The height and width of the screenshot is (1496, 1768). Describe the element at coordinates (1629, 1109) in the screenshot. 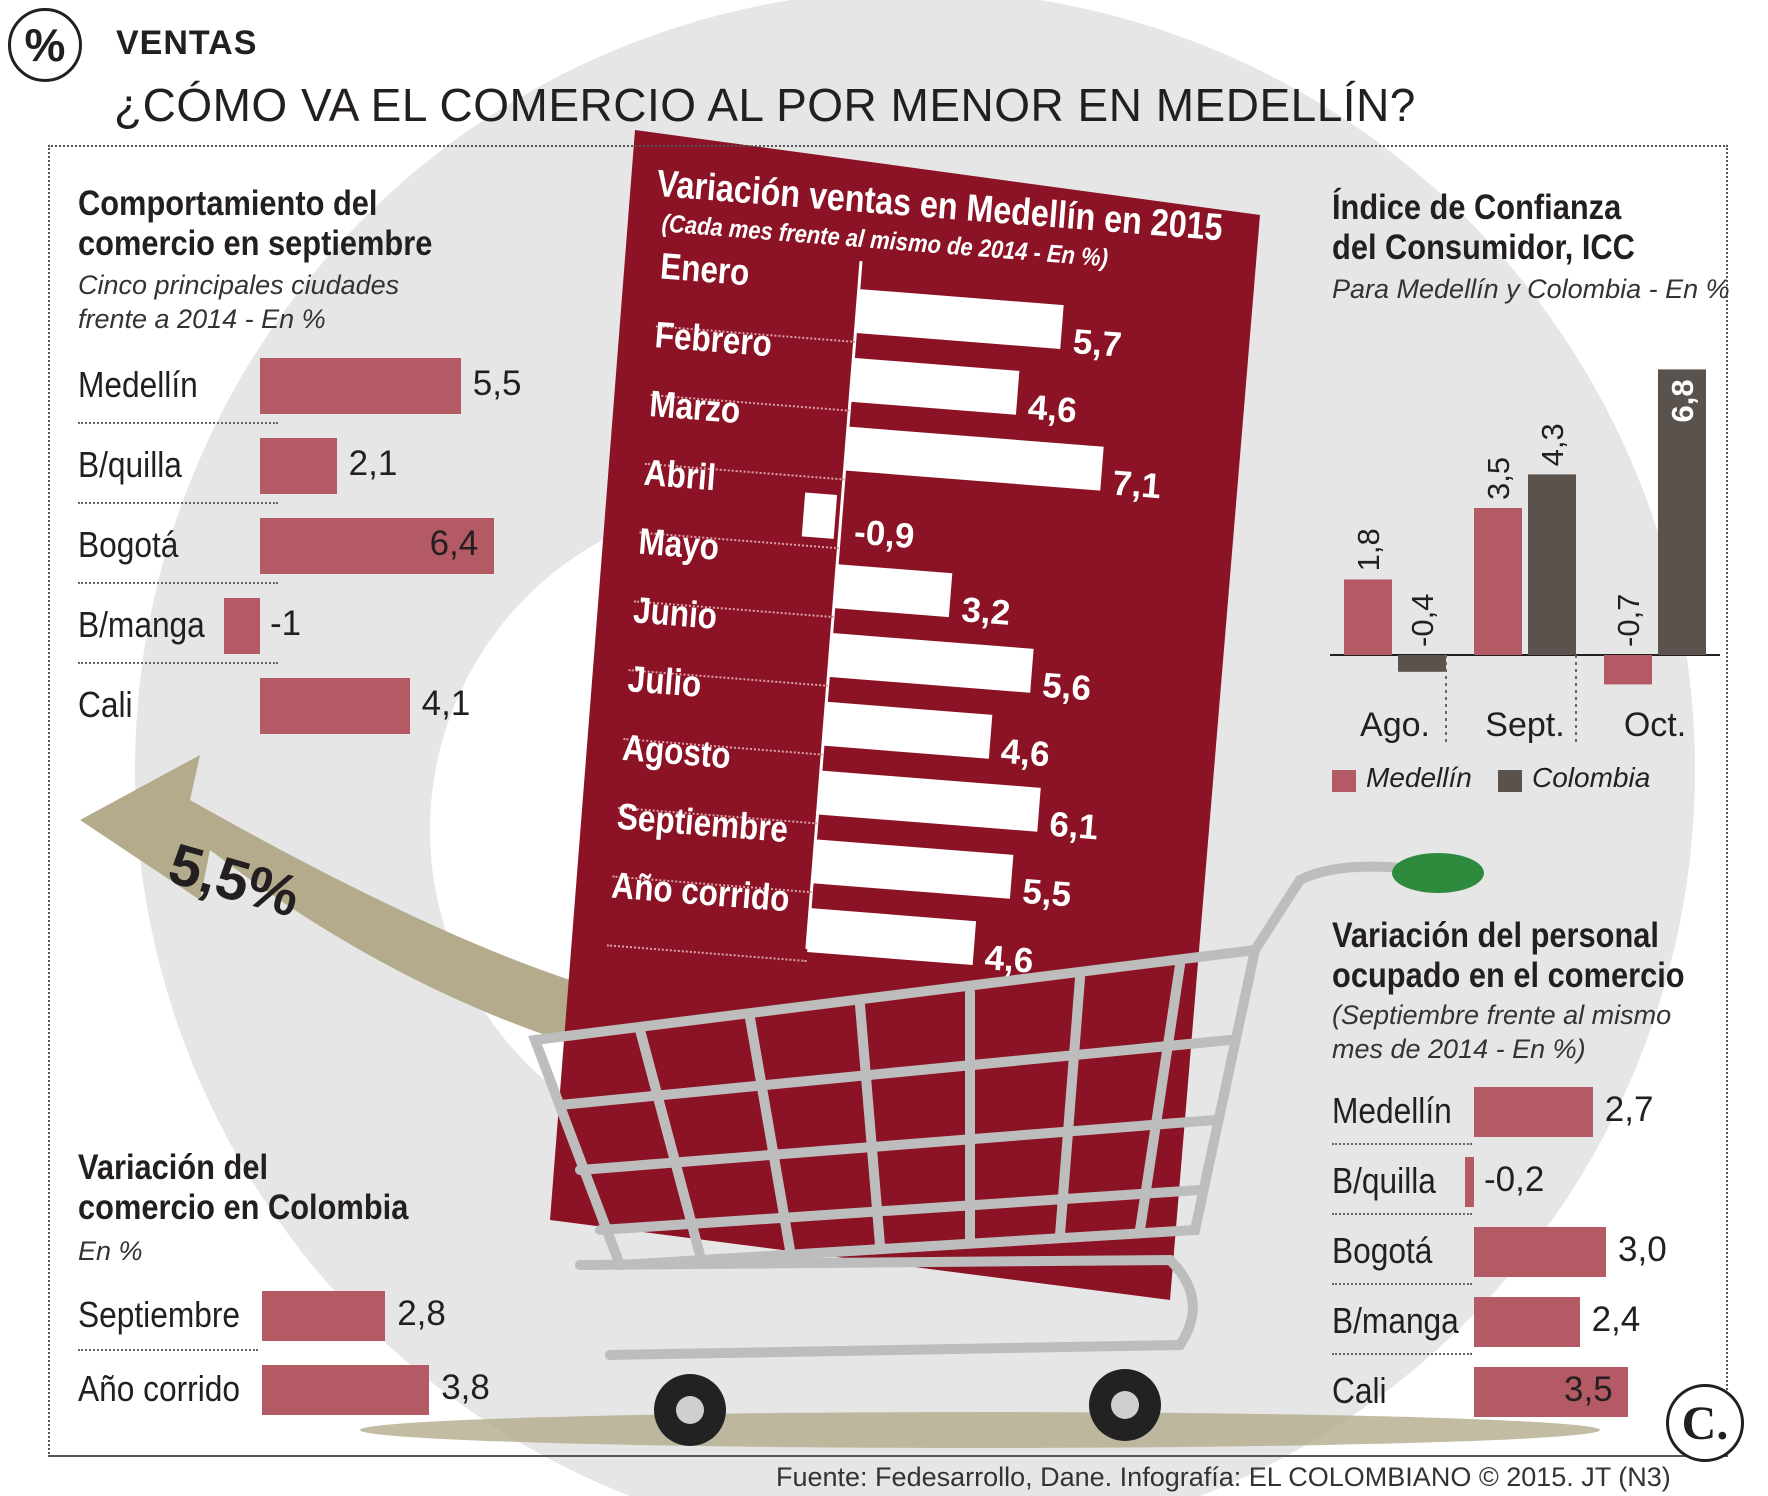

I see `value-label: 2,7` at that location.